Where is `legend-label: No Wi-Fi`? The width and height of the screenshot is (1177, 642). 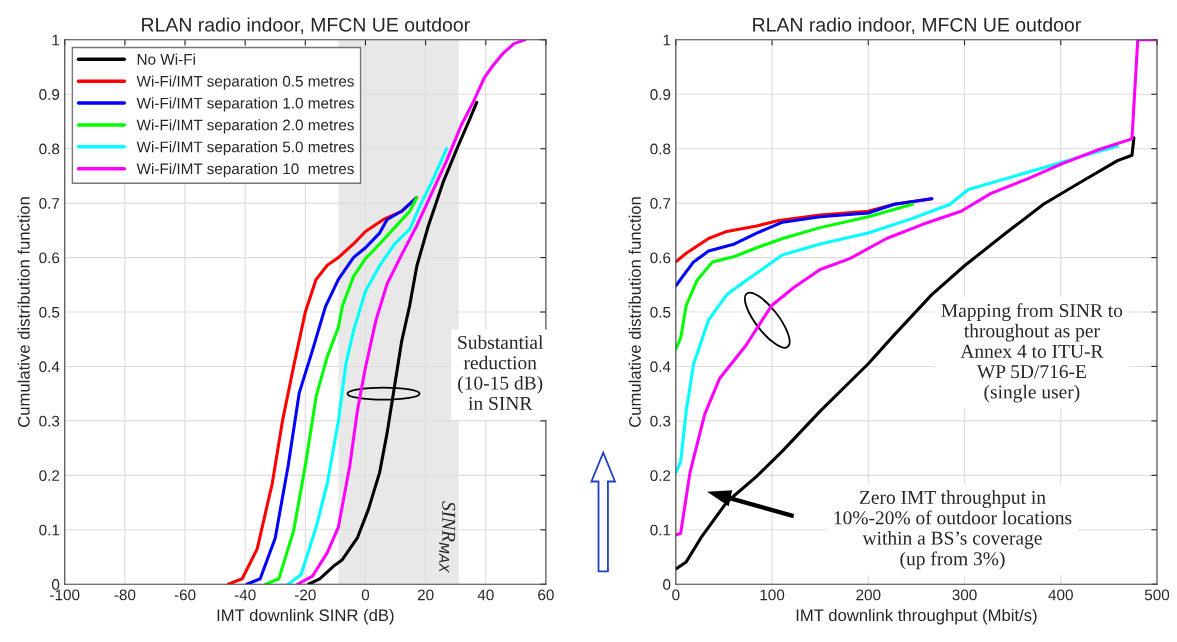 legend-label: No Wi-Fi is located at coordinates (166, 59).